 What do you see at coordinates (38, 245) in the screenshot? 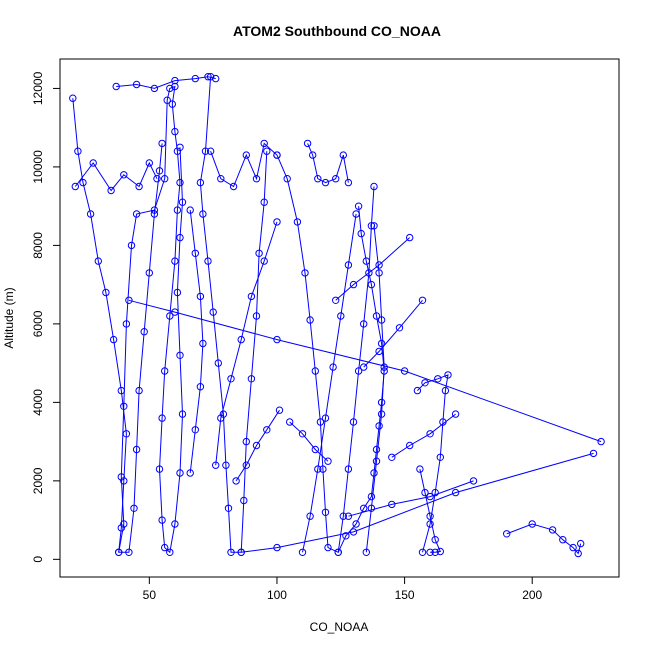
I see `y-tick-label: 8000` at bounding box center [38, 245].